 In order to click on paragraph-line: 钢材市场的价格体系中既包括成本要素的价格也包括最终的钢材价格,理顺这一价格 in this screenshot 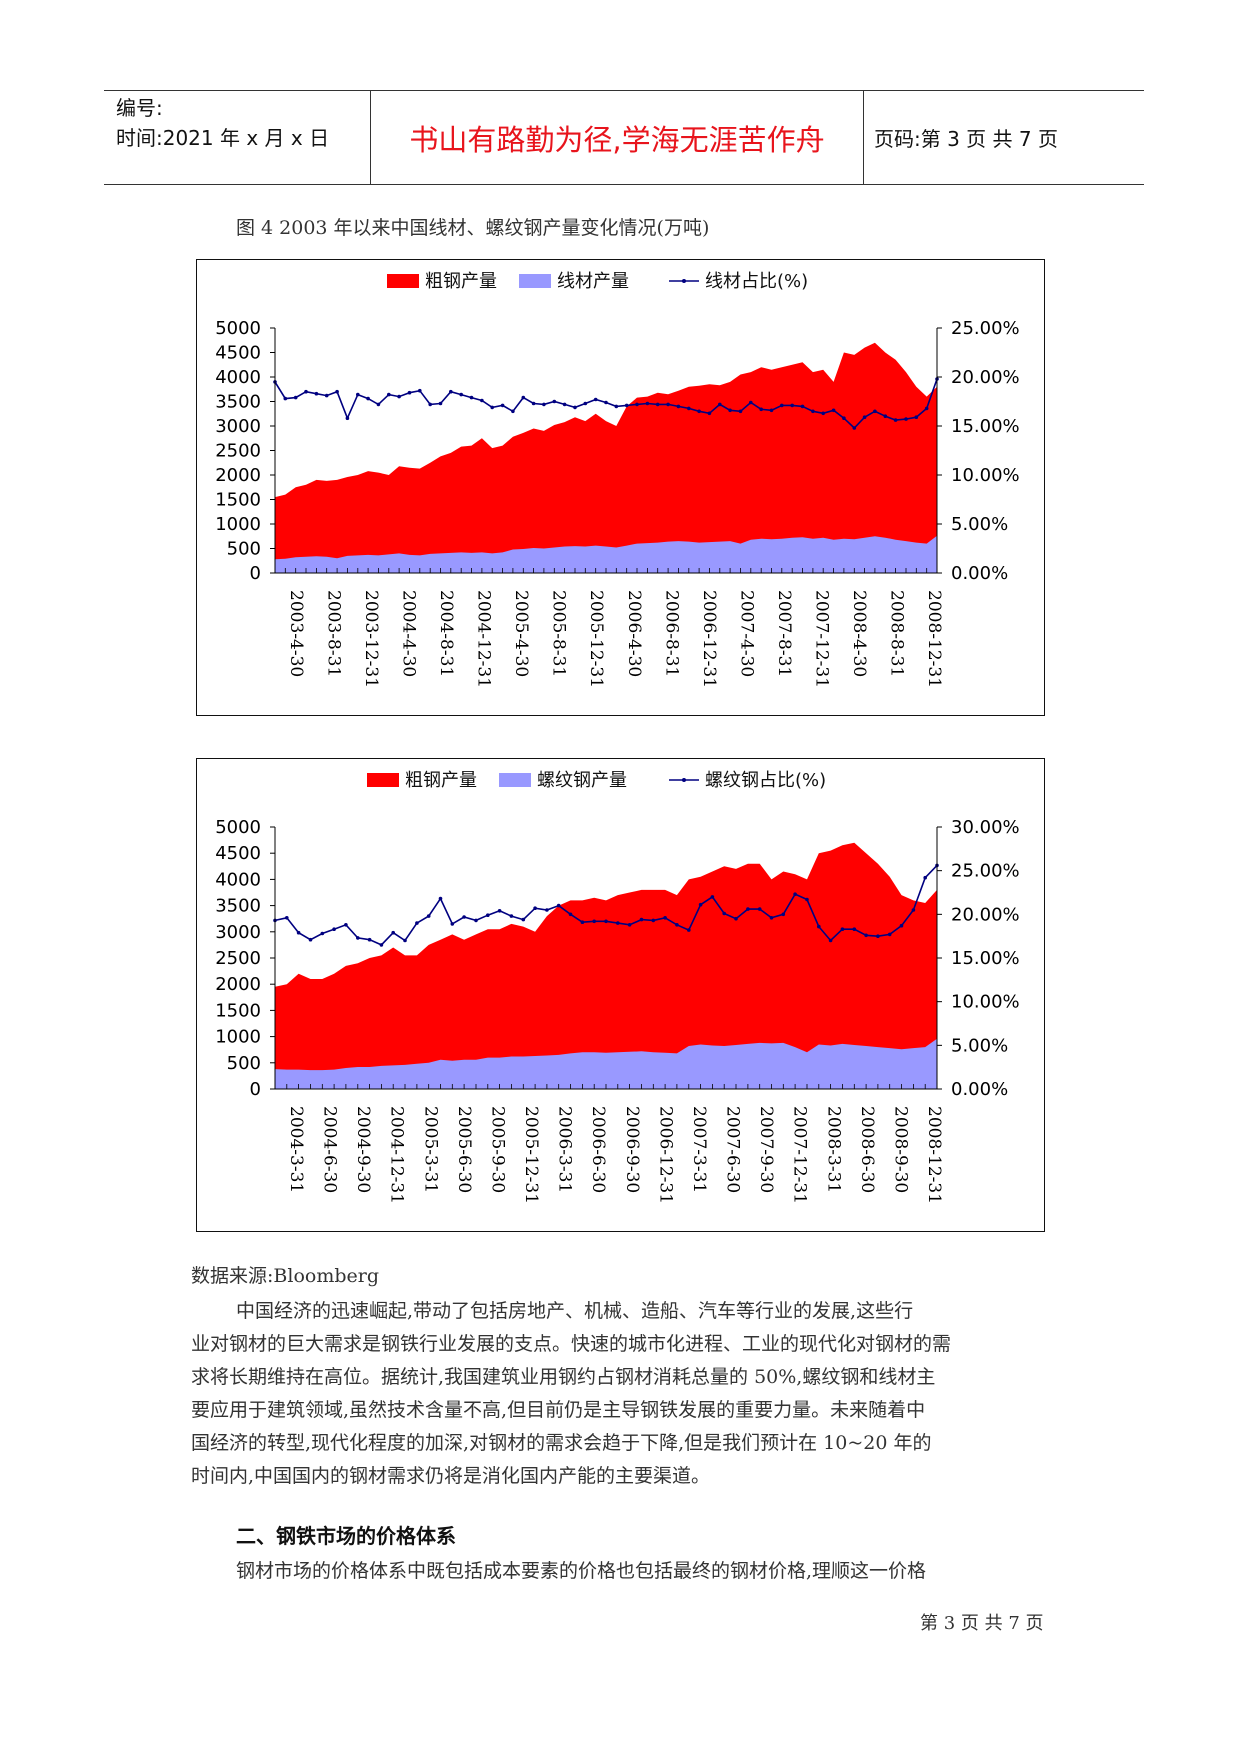, I will do `click(581, 1571)`.